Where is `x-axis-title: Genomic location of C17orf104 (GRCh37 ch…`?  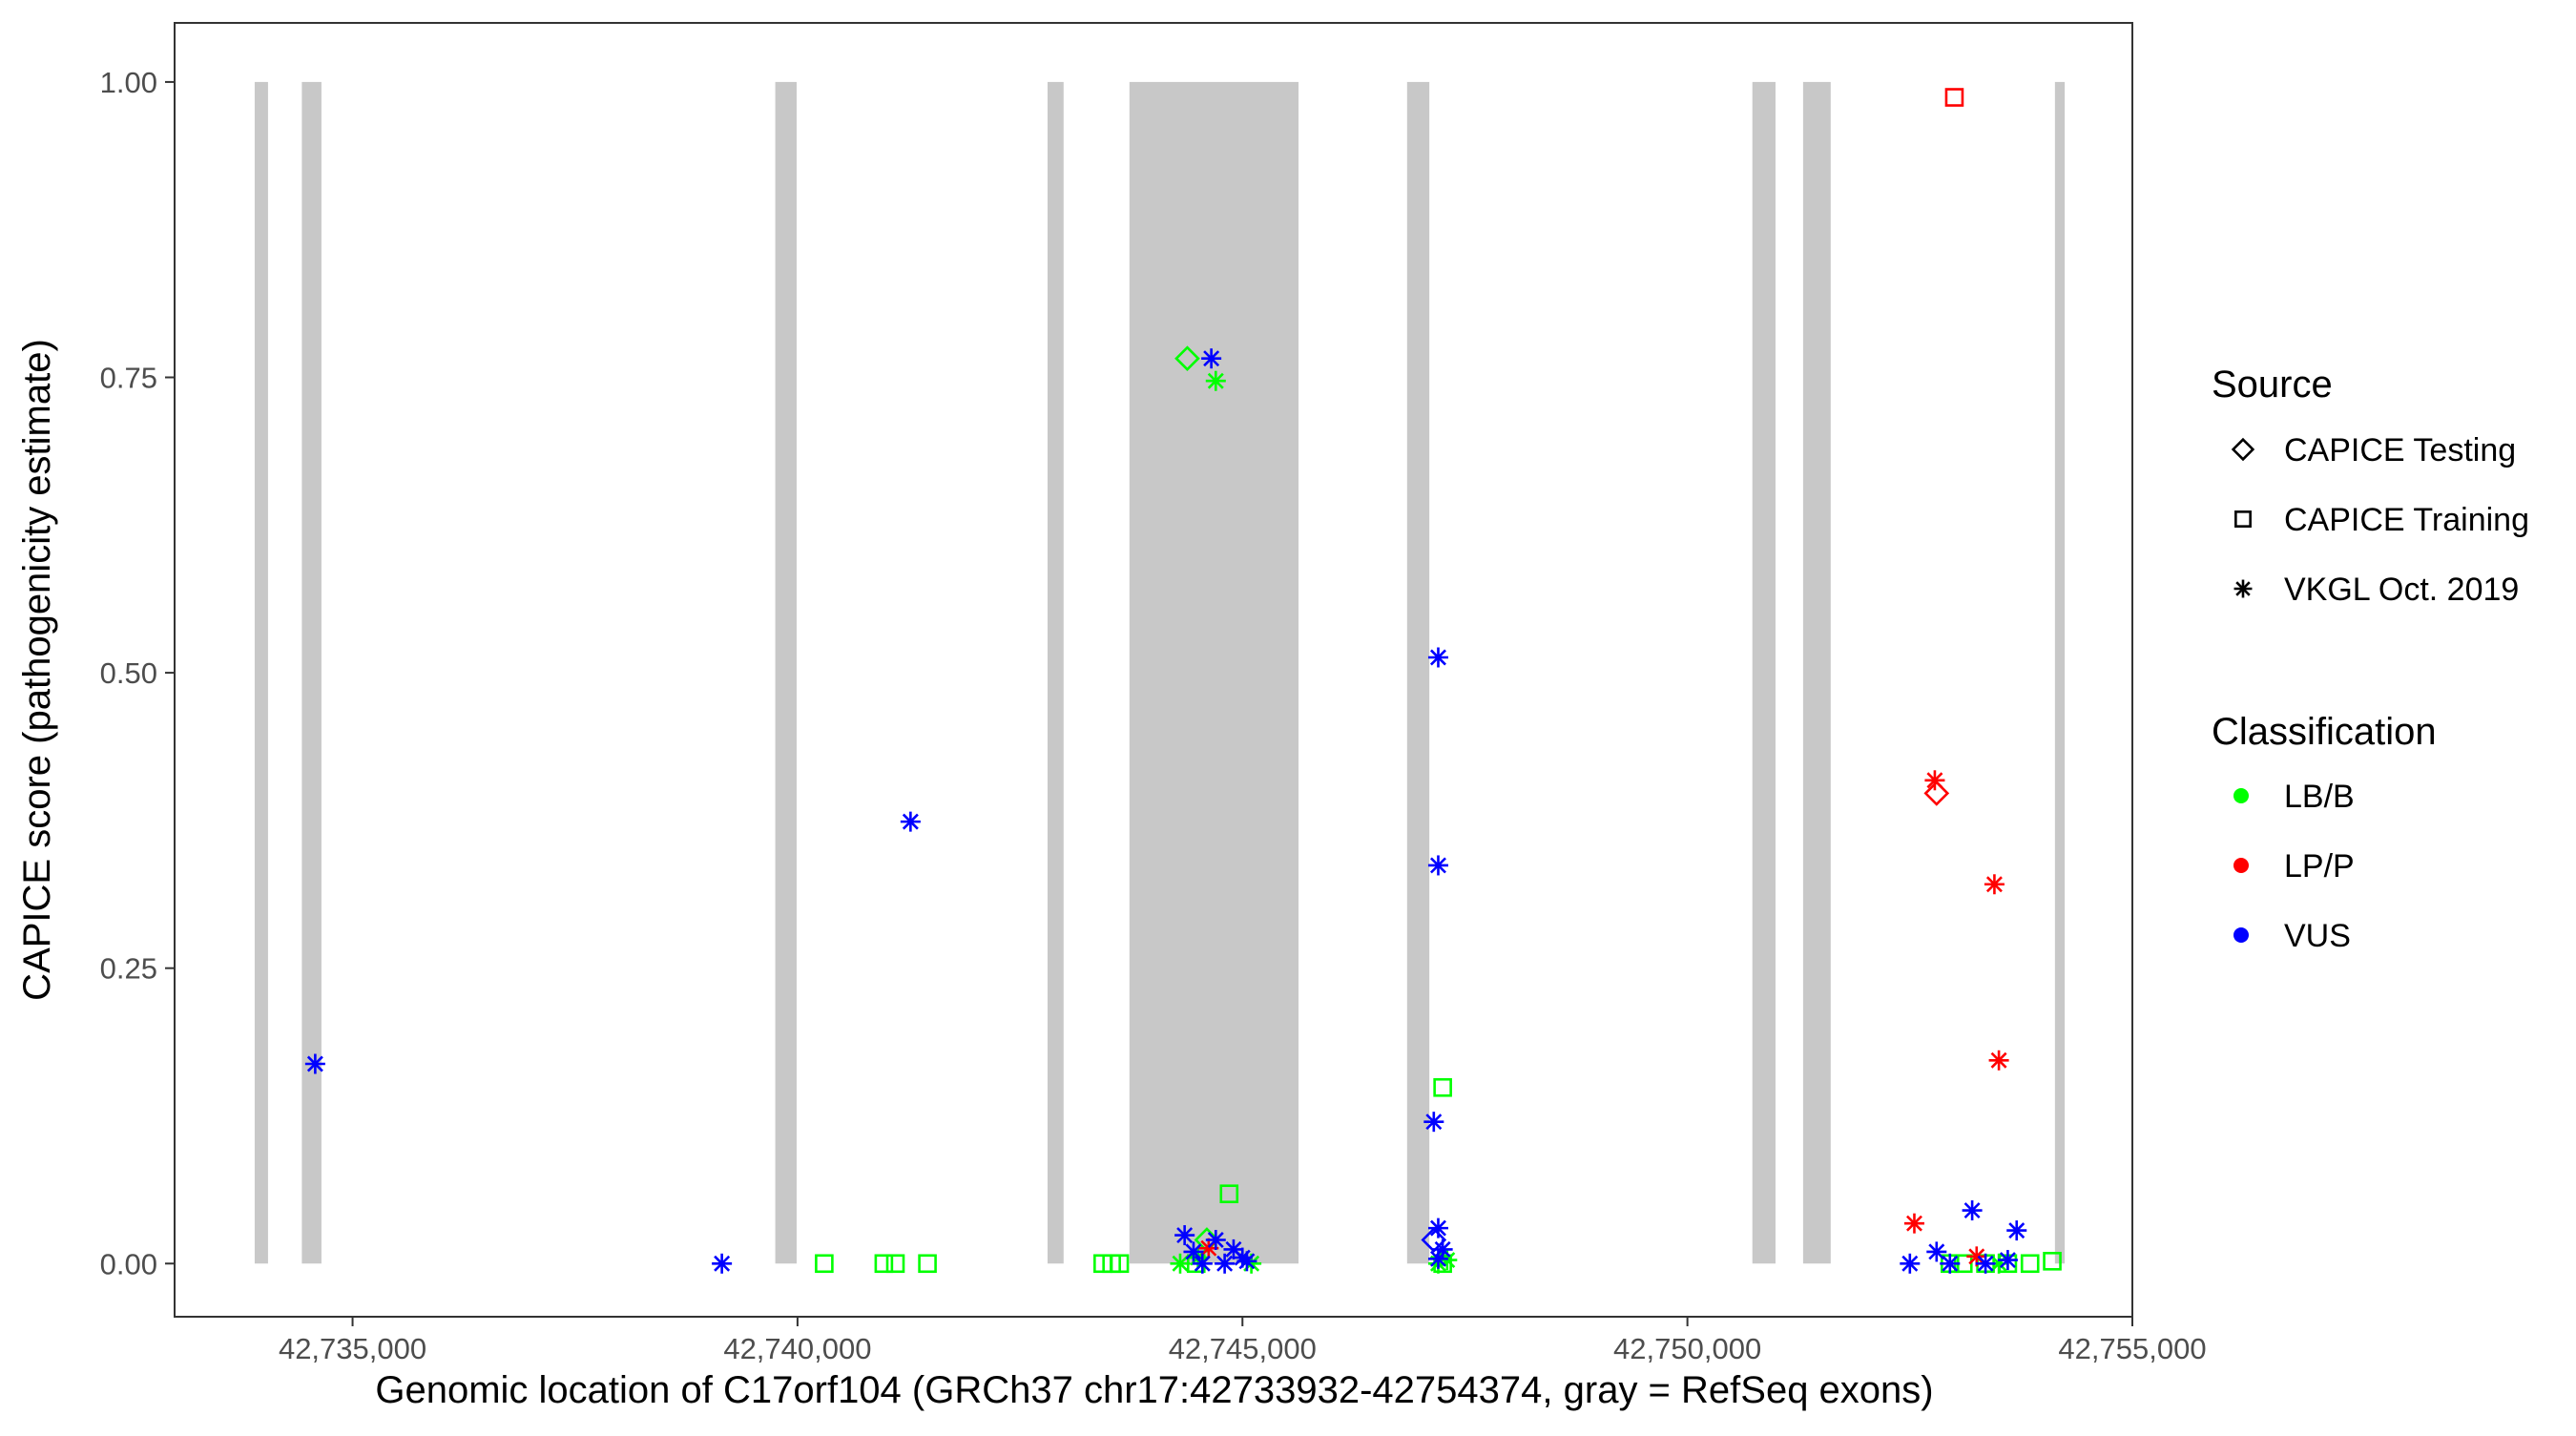 x-axis-title: Genomic location of C17orf104 (GRCh37 ch… is located at coordinates (1154, 1390).